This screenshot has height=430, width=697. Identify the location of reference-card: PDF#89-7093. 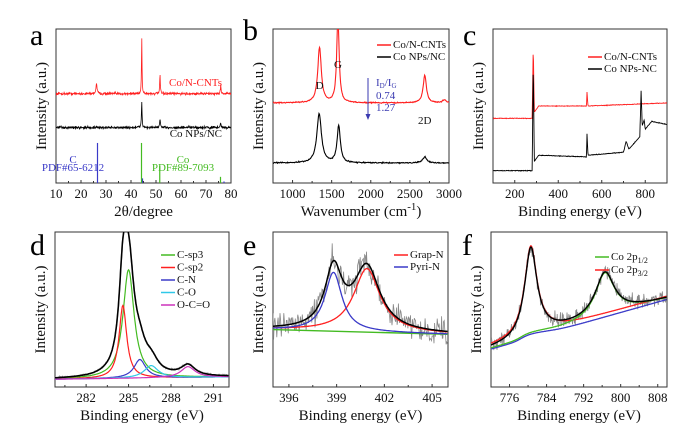
(183, 168).